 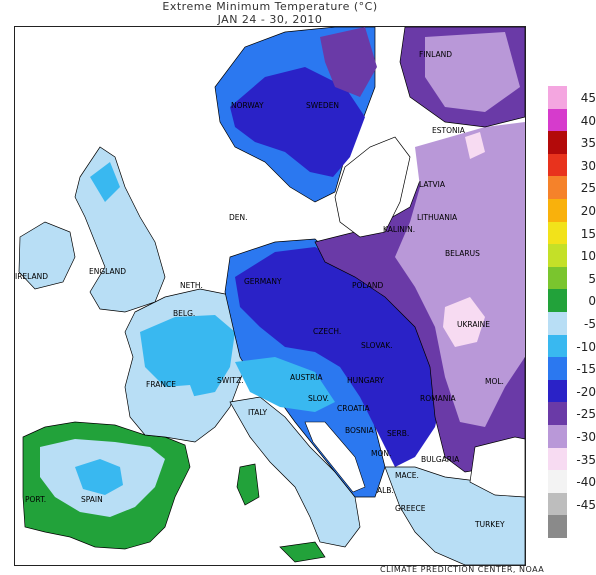 I want to click on legend-row: -25, so click(x=572, y=413).